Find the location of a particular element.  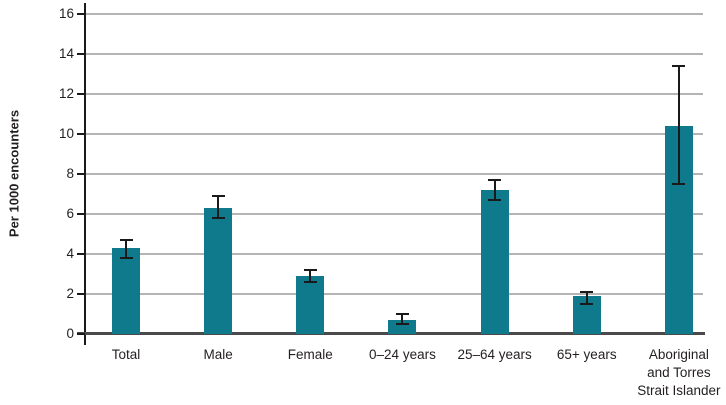

y-tick-label: 6 is located at coordinates (70, 213).